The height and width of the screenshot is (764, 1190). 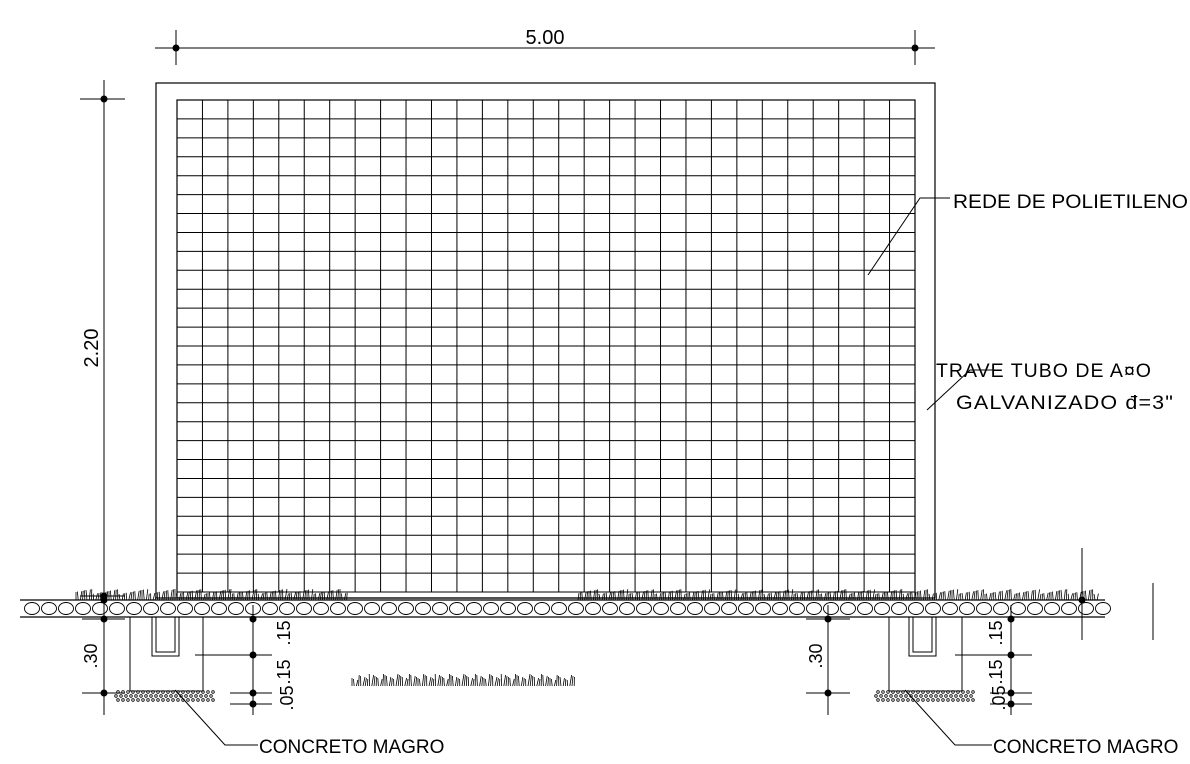 What do you see at coordinates (1065, 403) in the screenshot?
I see `crossbar-label-line2: GALVANIZADO đ=3"` at bounding box center [1065, 403].